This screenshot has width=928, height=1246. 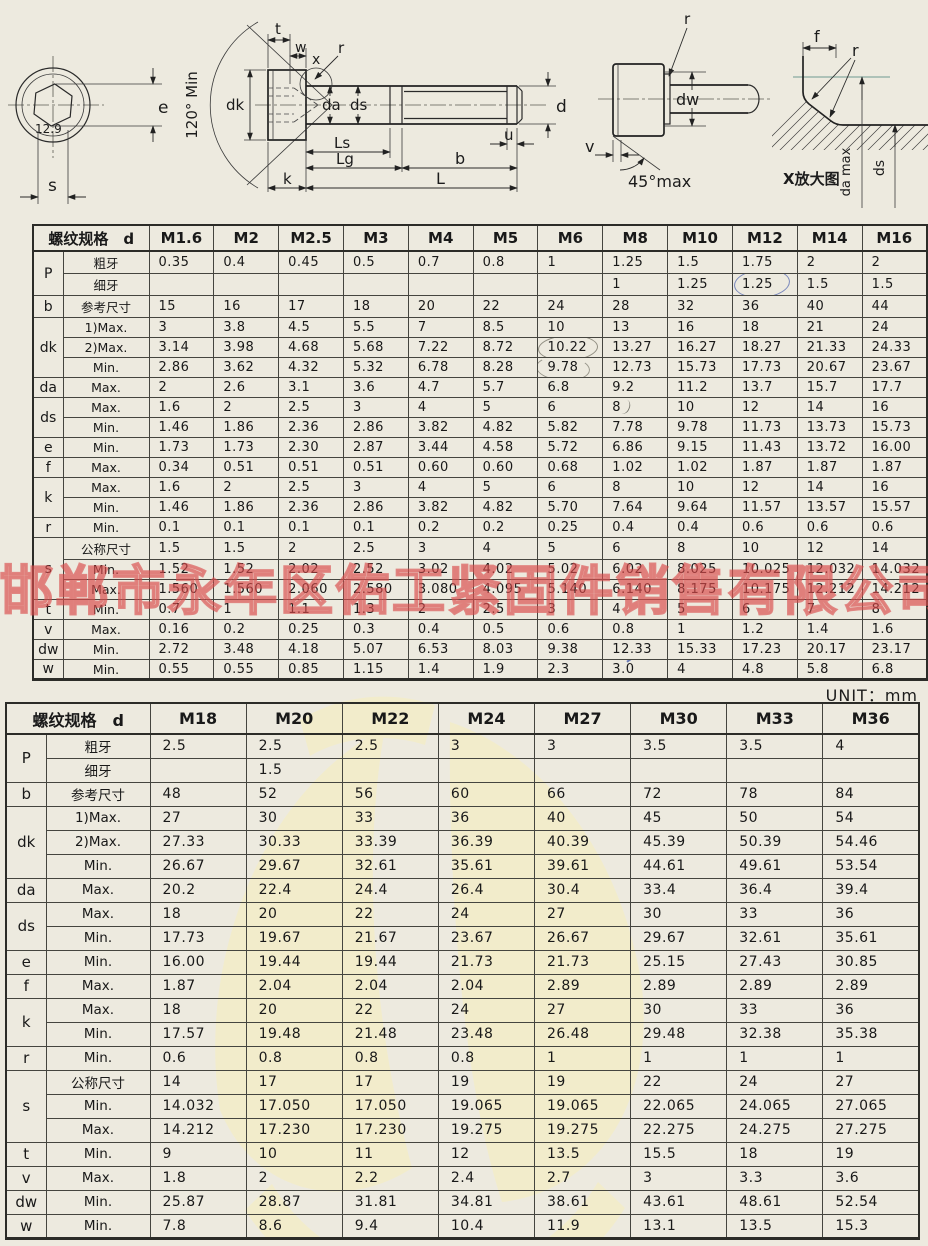 What do you see at coordinates (582, 842) in the screenshot?
I see `value-cell: 40.39` at bounding box center [582, 842].